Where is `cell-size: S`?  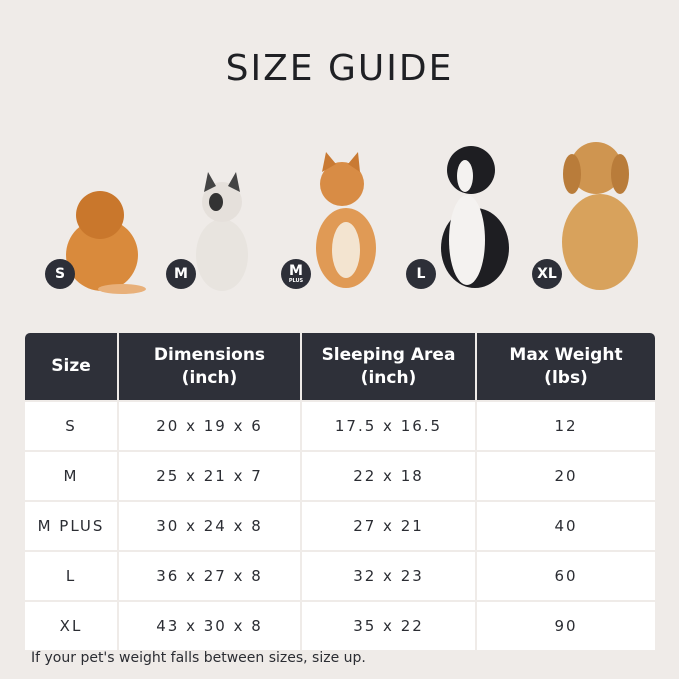 cell-size: S is located at coordinates (71, 425).